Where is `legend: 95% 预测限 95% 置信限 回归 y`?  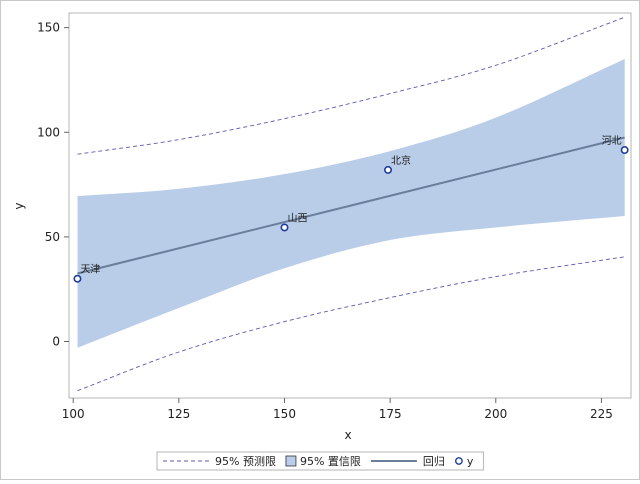
legend: 95% 预测限 95% 置信限 回归 y is located at coordinates (320, 461).